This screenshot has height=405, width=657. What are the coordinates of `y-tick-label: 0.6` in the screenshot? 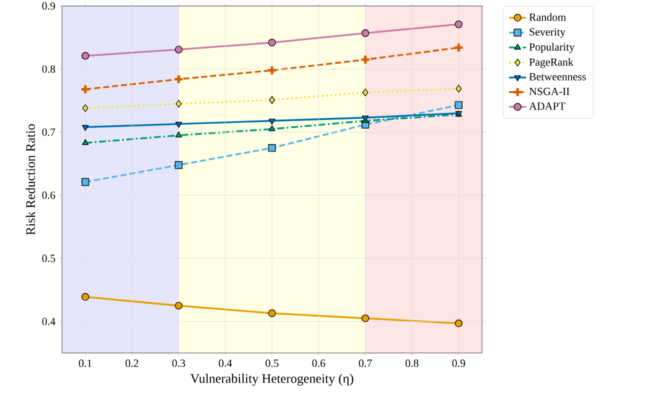 It's located at (49, 195).